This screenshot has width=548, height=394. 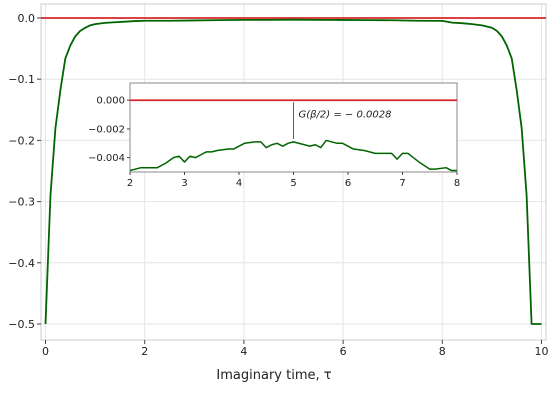 What do you see at coordinates (45, 351) in the screenshot?
I see `x-tick-label: 0` at bounding box center [45, 351].